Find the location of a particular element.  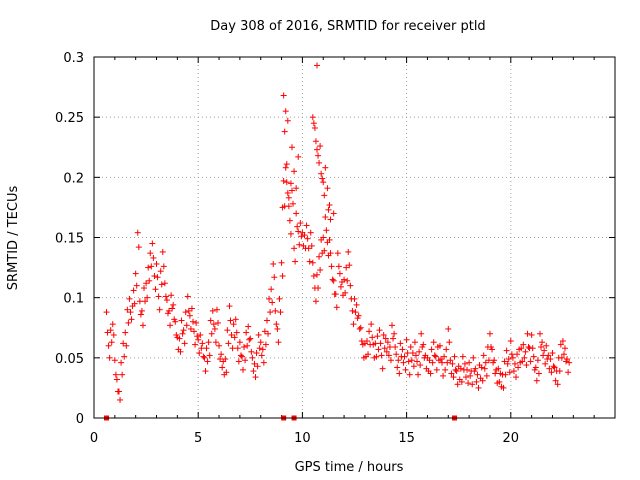

y-axis-label: SRMTID / TECUs is located at coordinates (13, 238).